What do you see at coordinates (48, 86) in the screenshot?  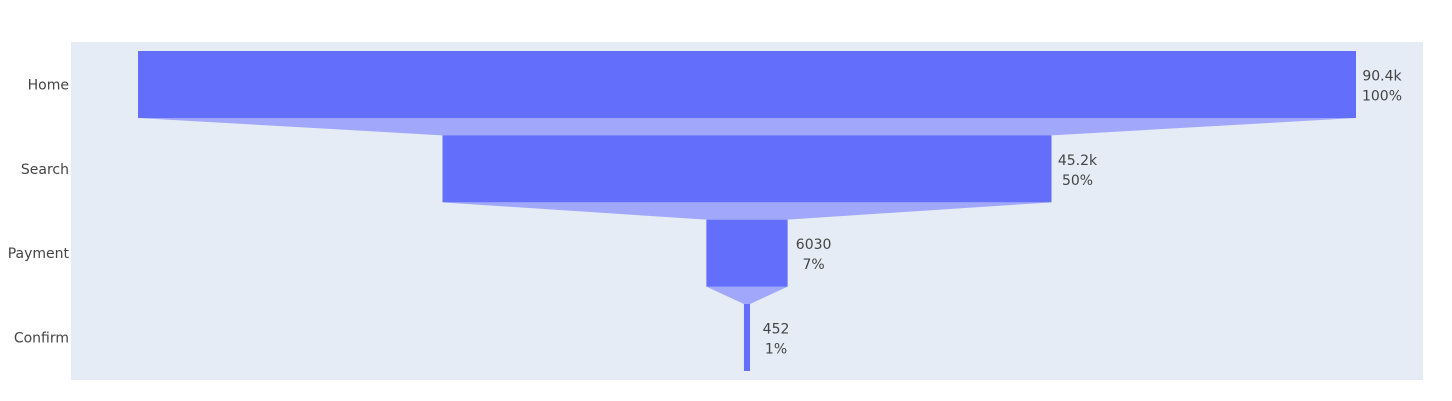 I see `category-label-home: Home` at bounding box center [48, 86].